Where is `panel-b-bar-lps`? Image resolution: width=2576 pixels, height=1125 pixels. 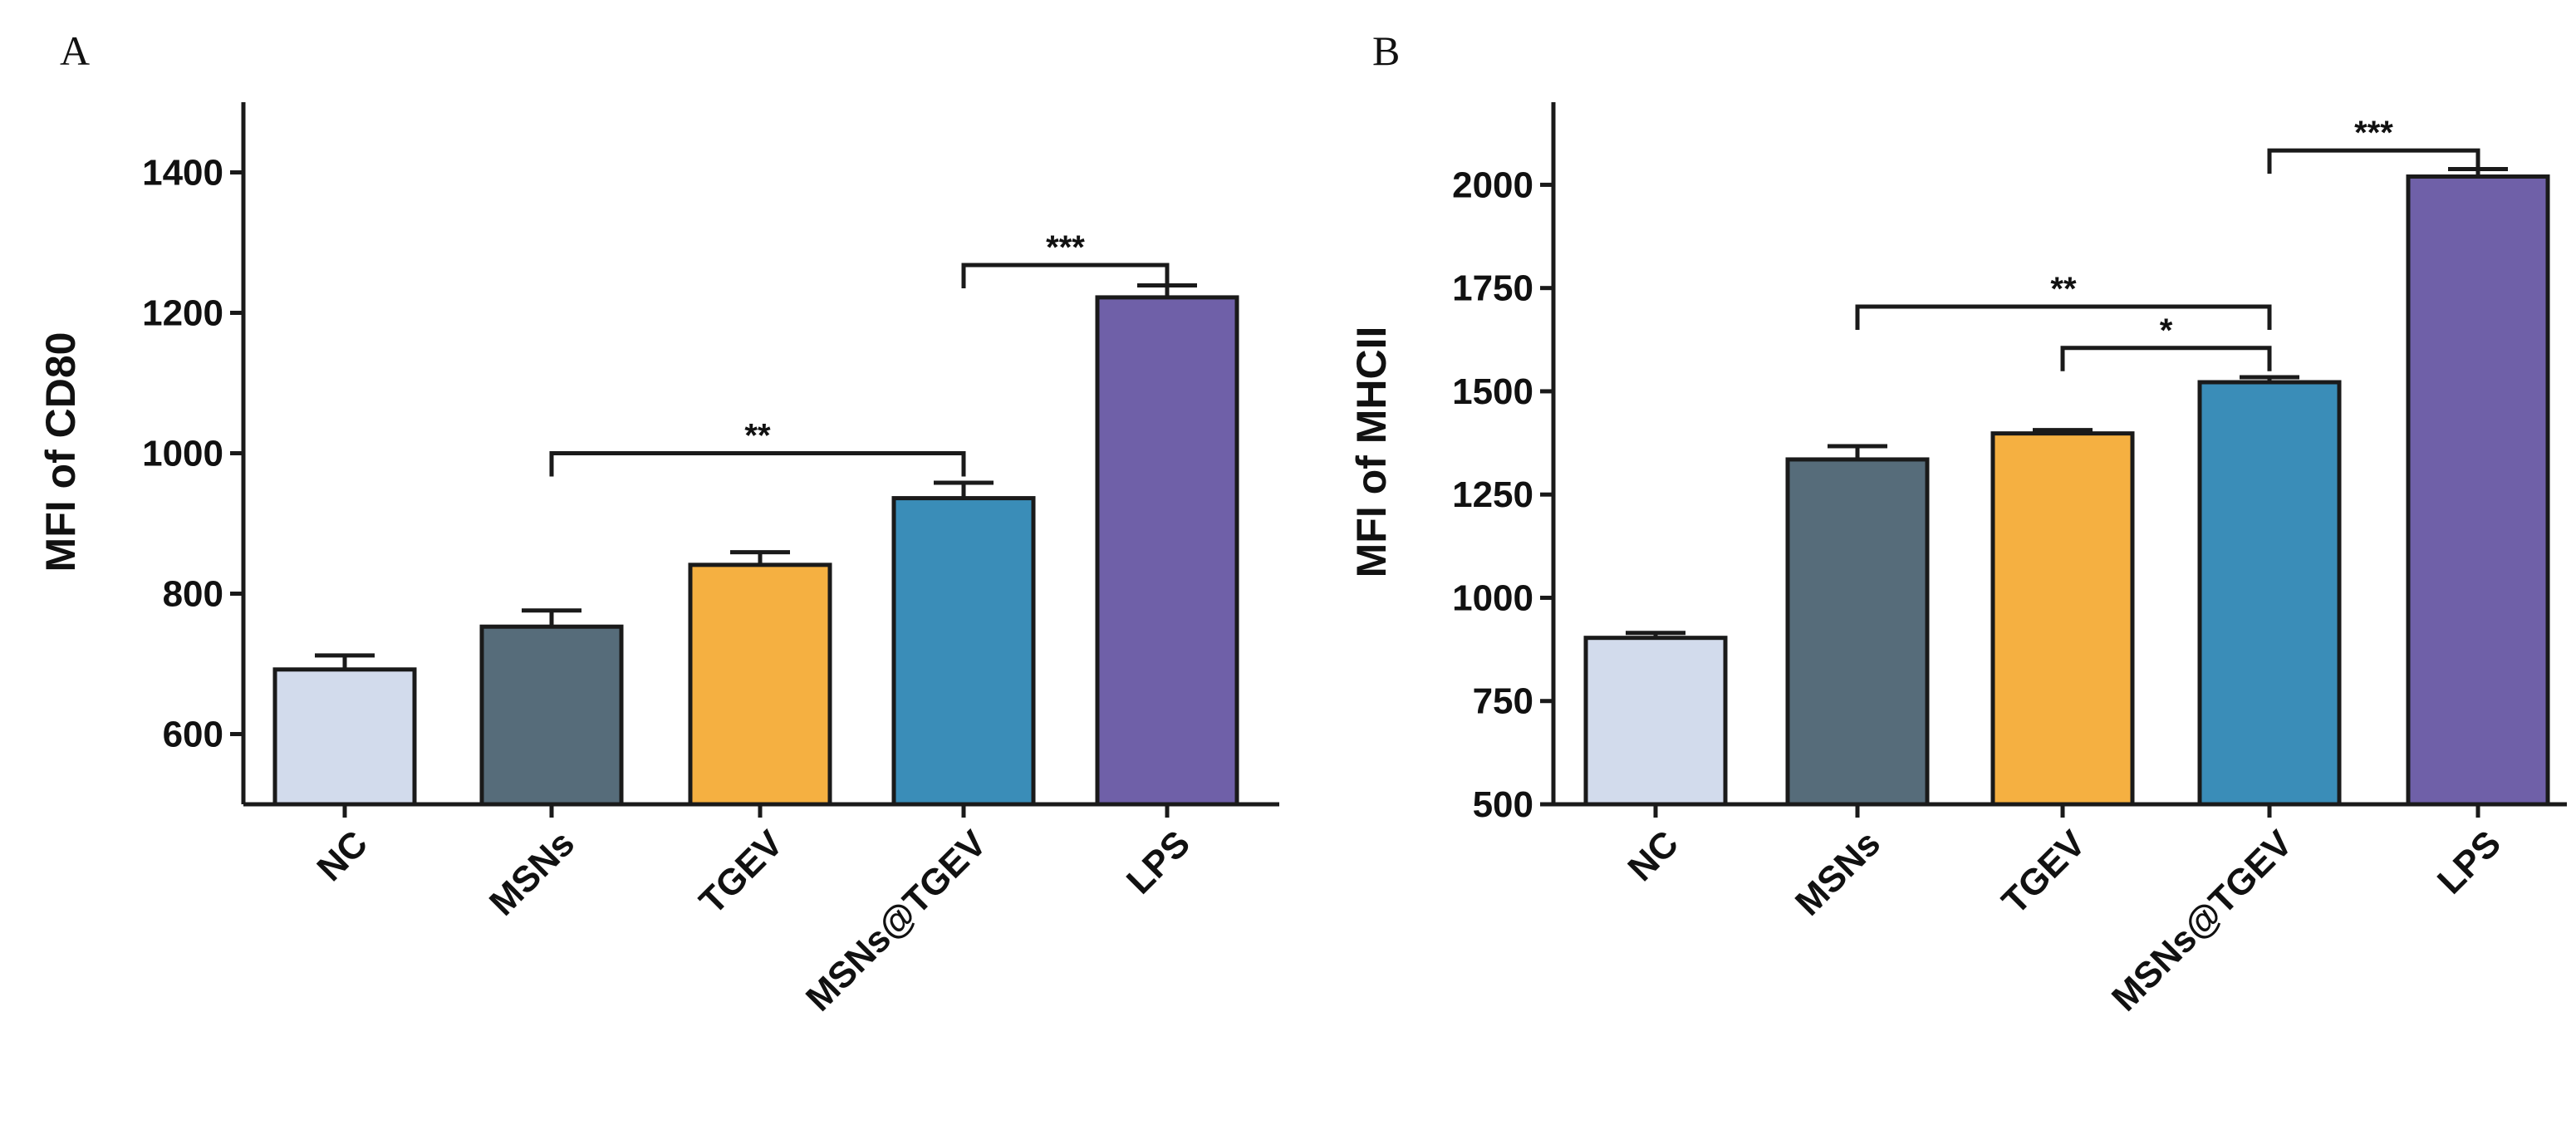
panel-b-bar-lps is located at coordinates (2478, 490).